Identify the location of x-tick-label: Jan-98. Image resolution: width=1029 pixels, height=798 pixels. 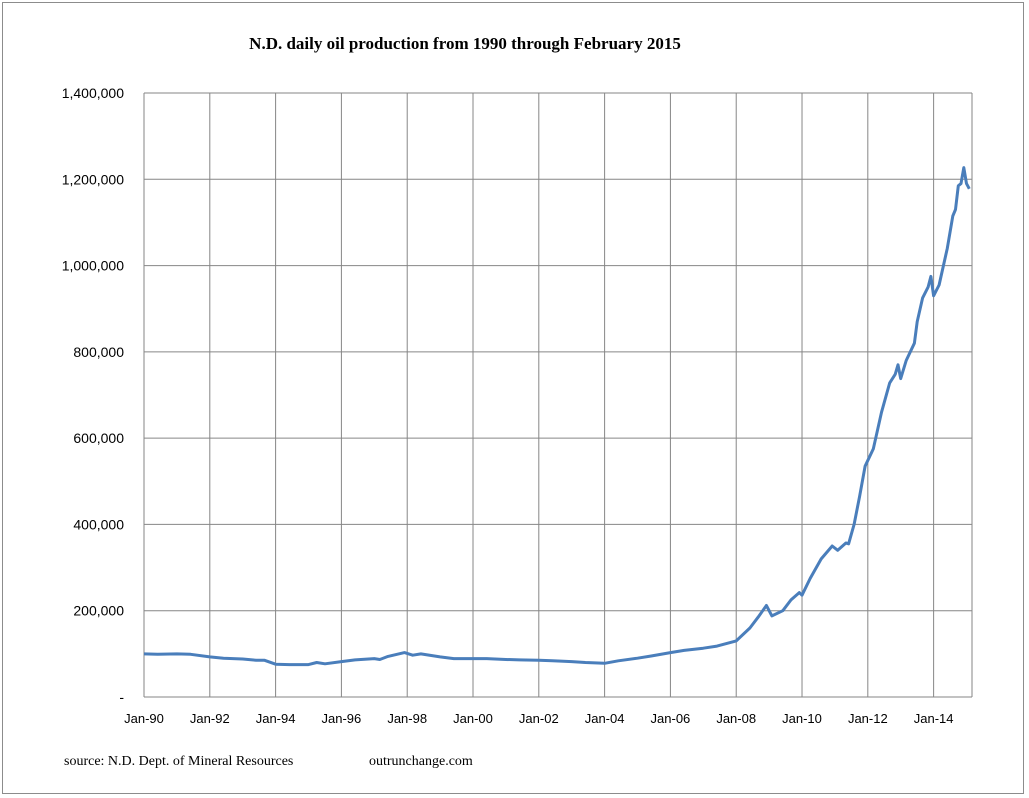
(407, 718).